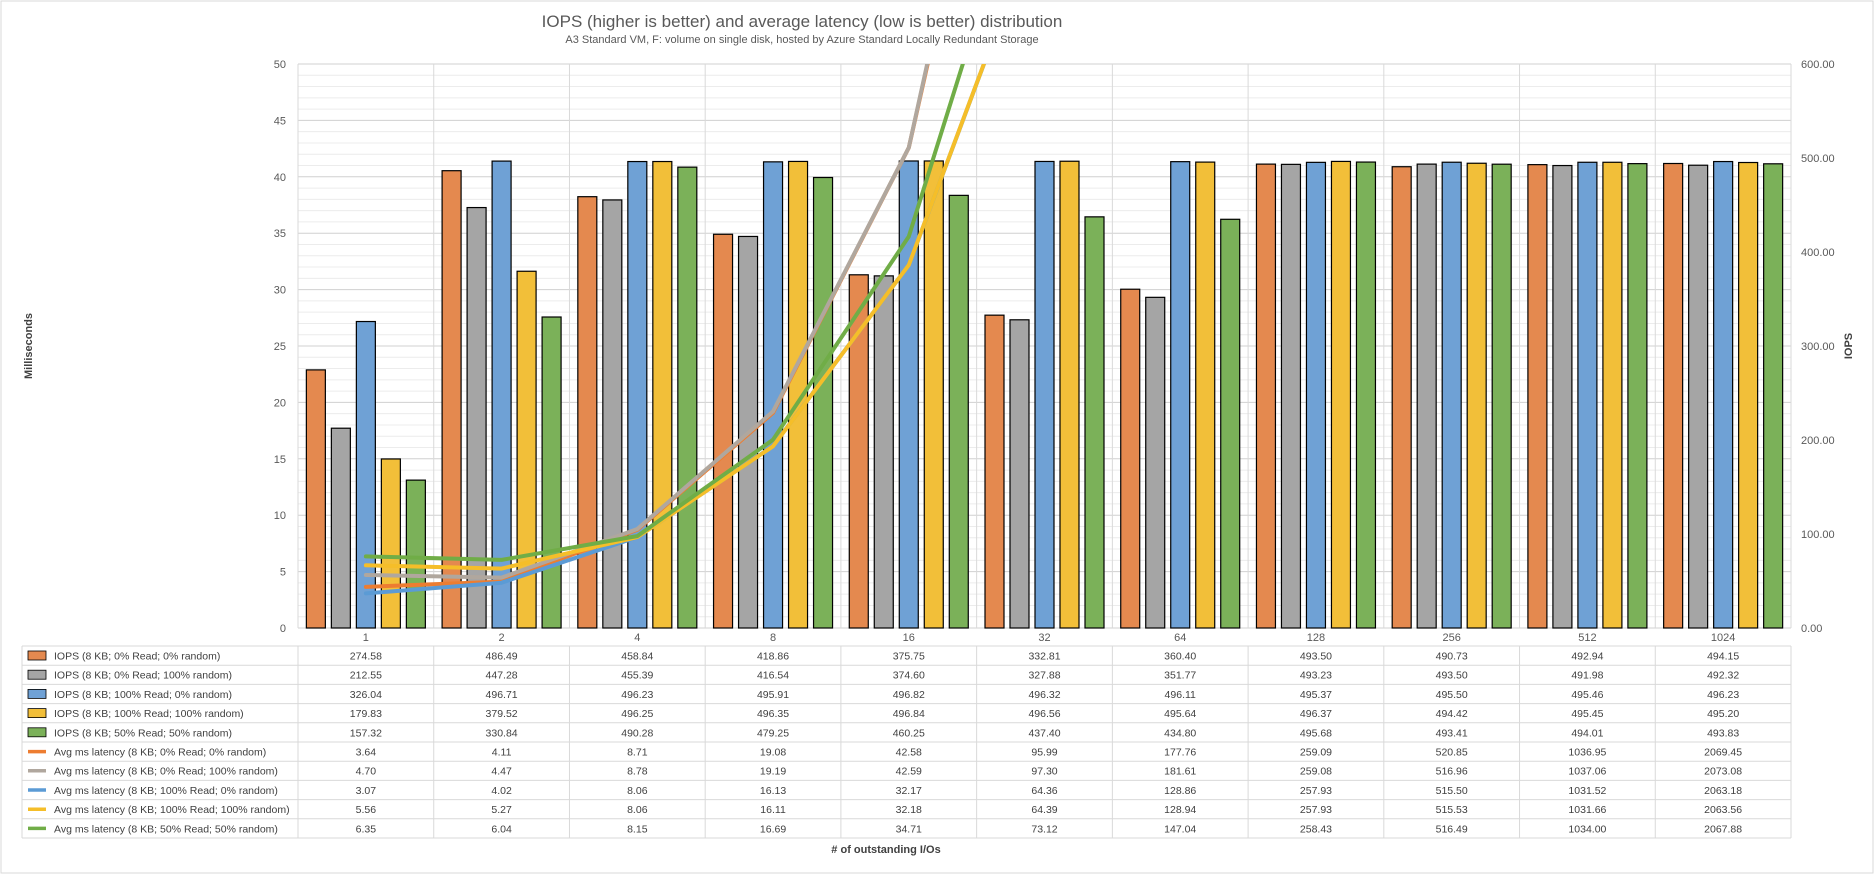 Image resolution: width=1874 pixels, height=874 pixels. What do you see at coordinates (1587, 810) in the screenshot?
I see `table-cell: 1031.66` at bounding box center [1587, 810].